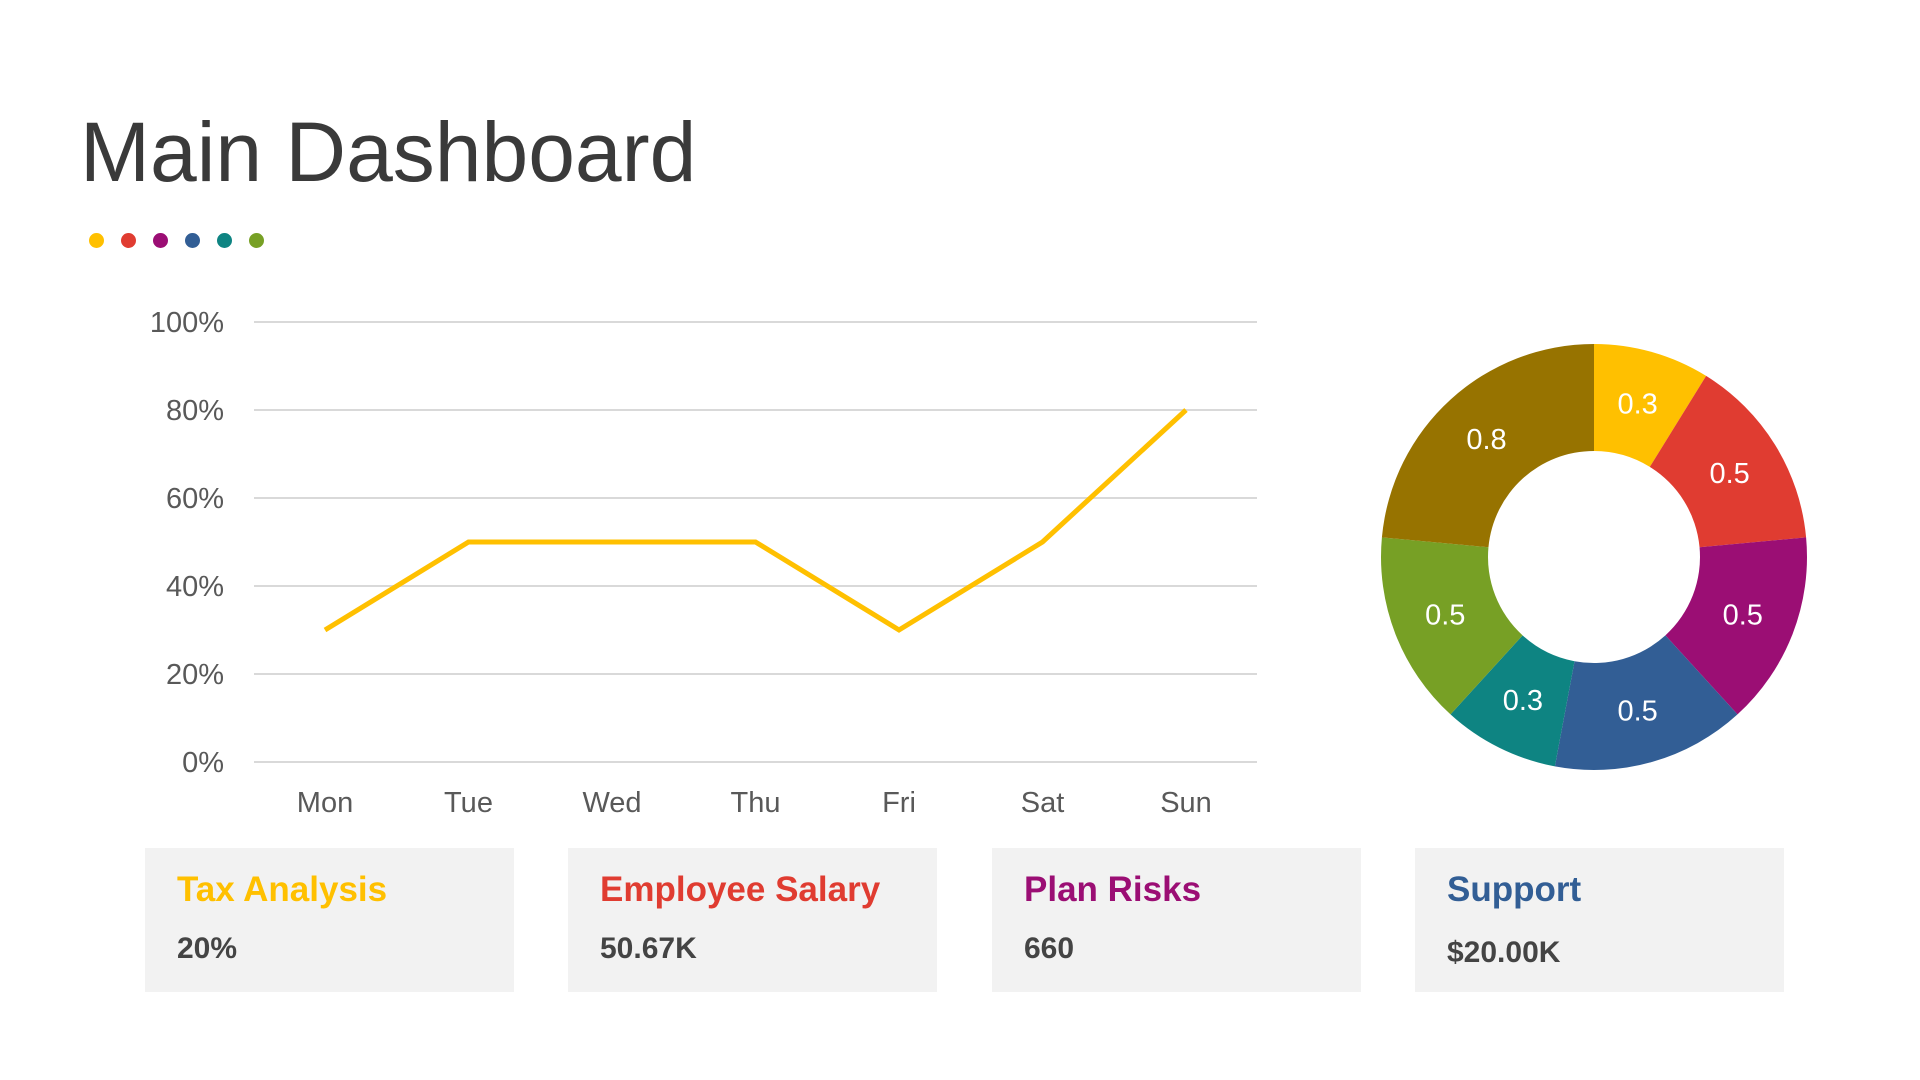  I want to click on card-title: Plan Risks, so click(1113, 889).